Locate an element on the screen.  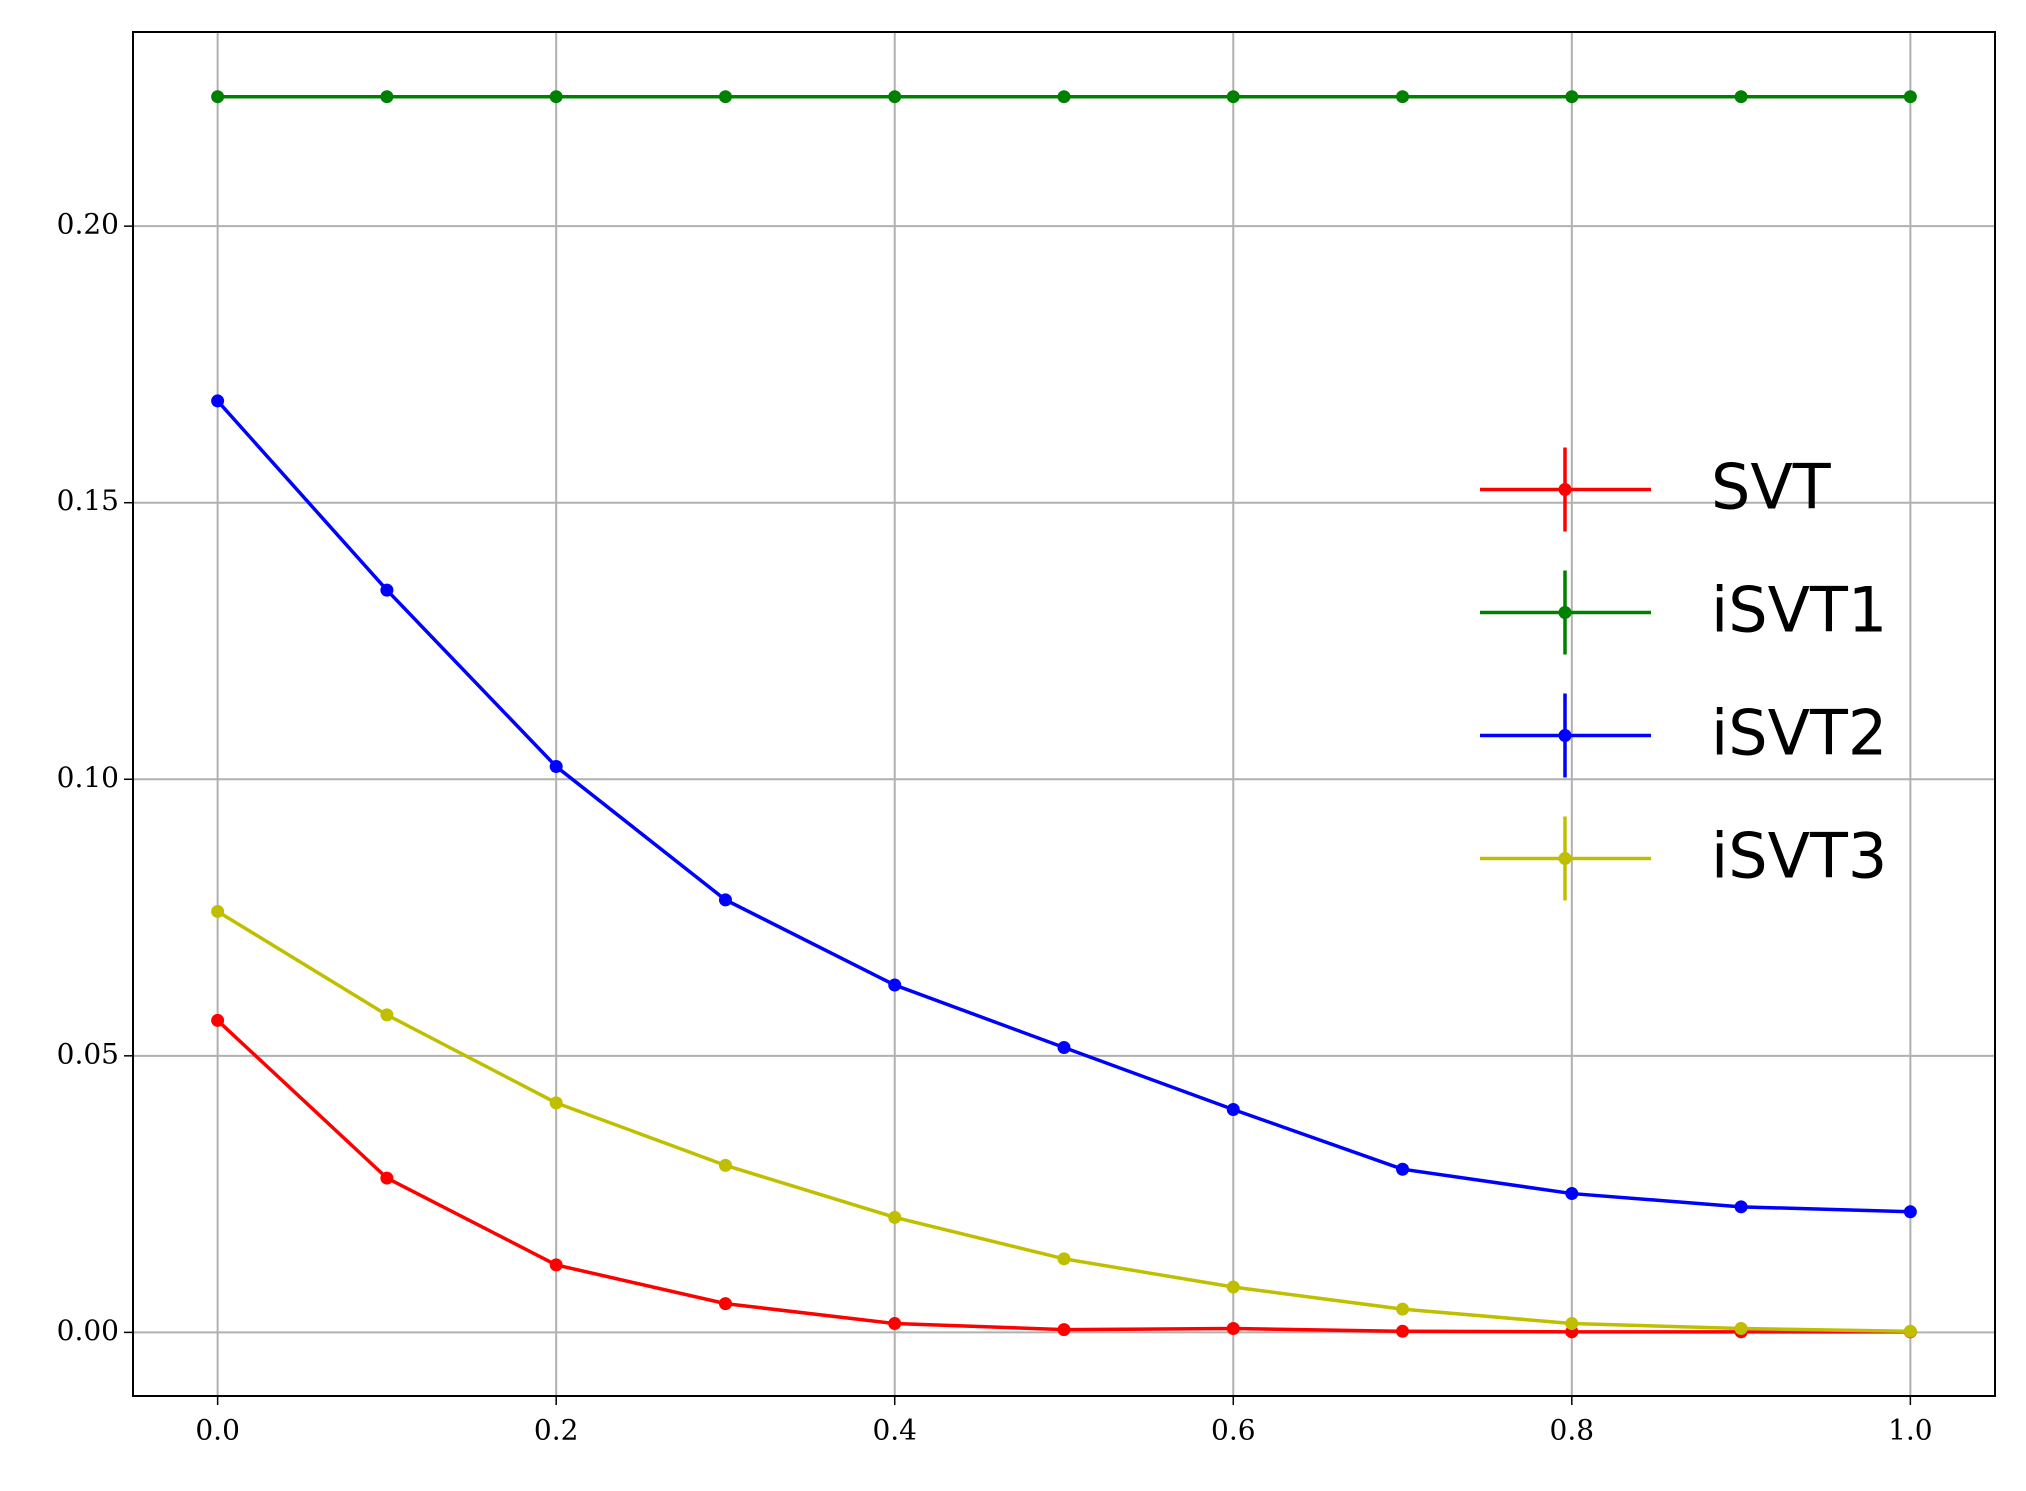
y-tick-label: 0.05 is located at coordinates (88, 1053).